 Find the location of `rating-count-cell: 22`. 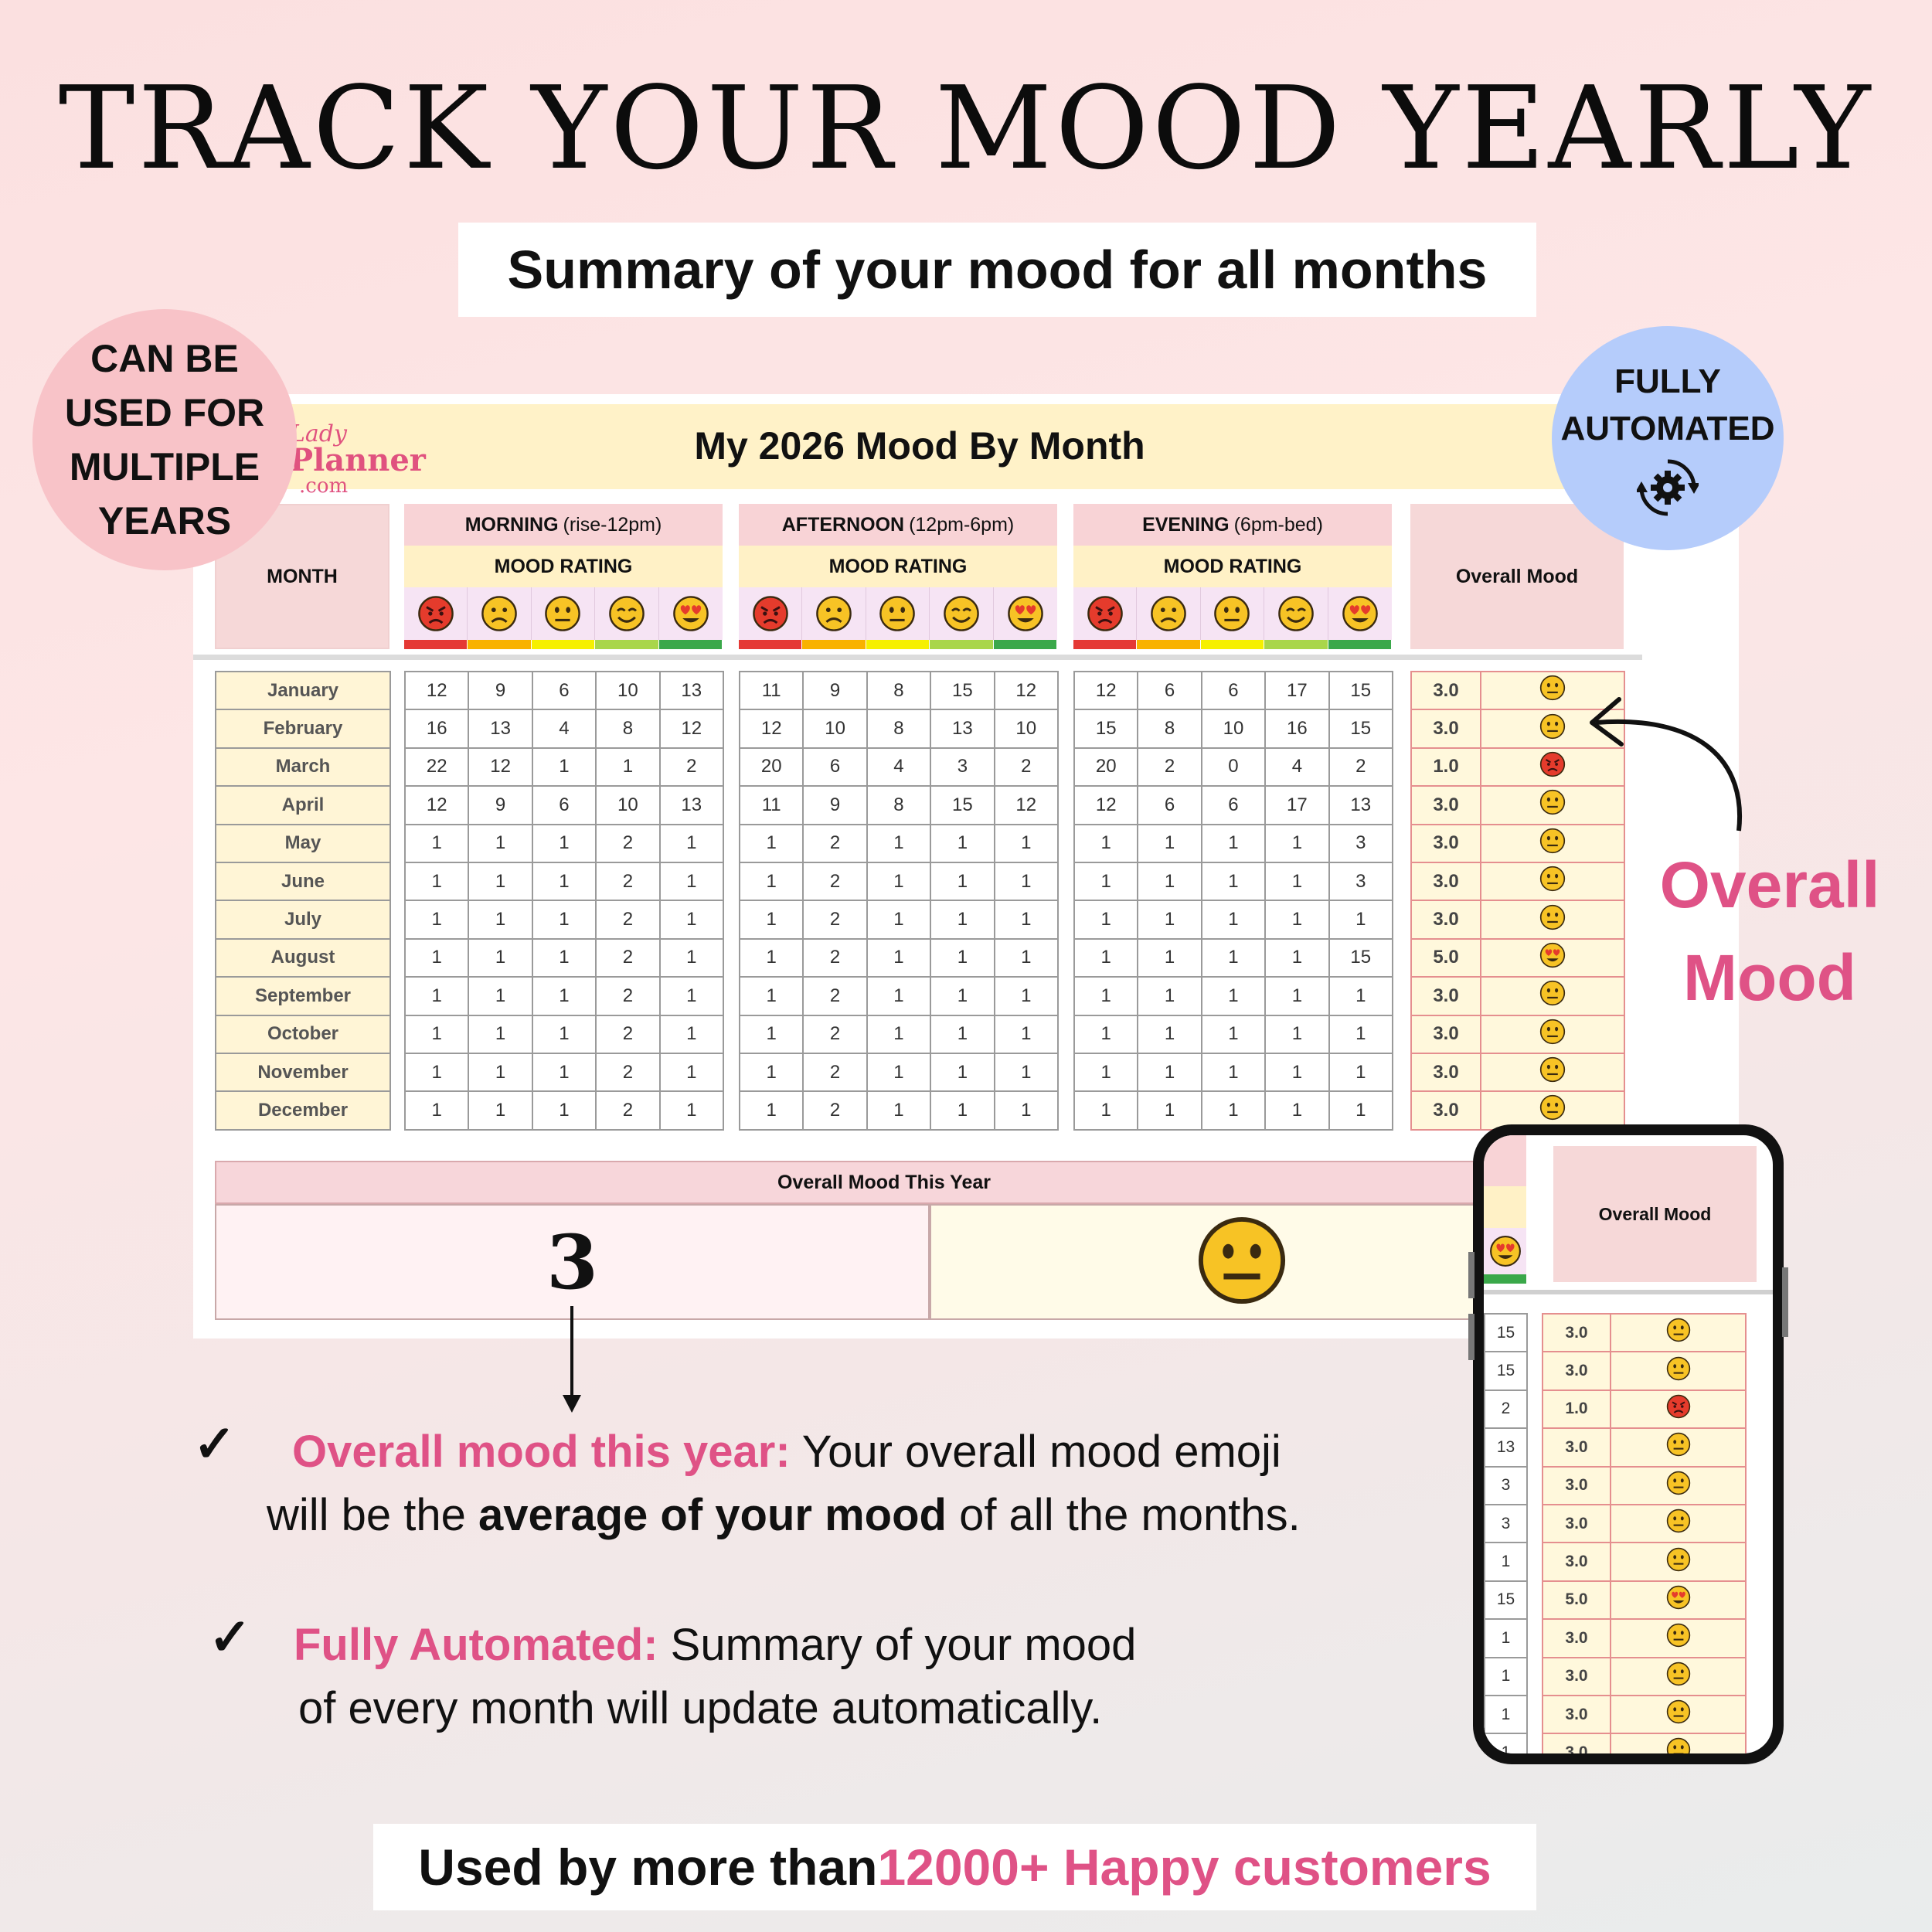

rating-count-cell: 22 is located at coordinates (436, 767).